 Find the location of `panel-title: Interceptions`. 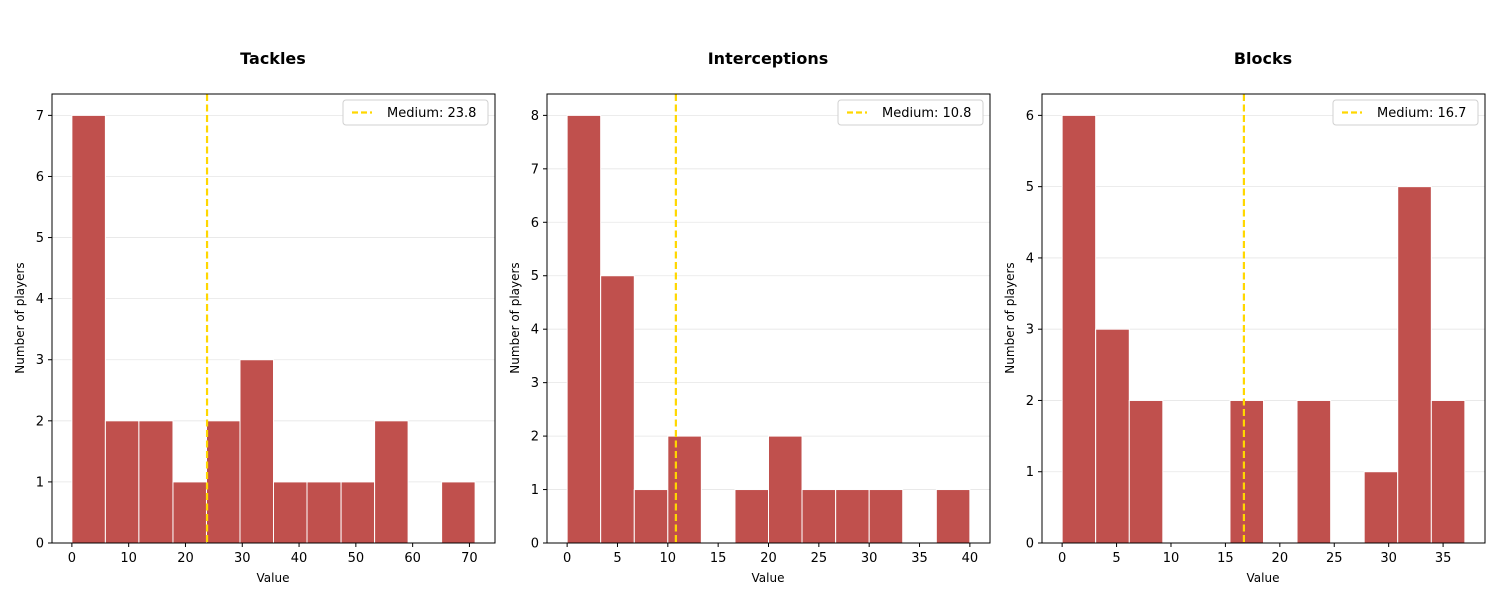

panel-title: Interceptions is located at coordinates (768, 58).